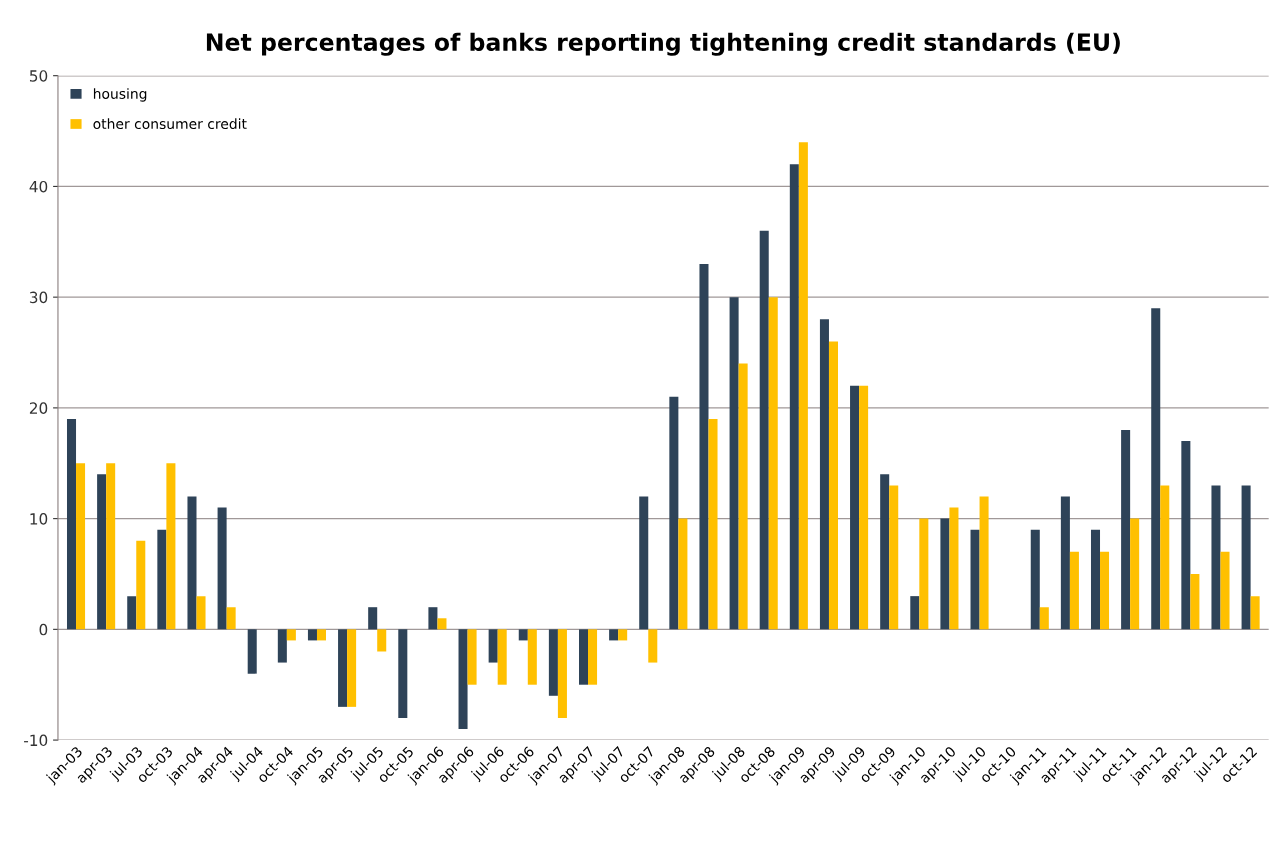 This screenshot has width=1288, height=841. What do you see at coordinates (663, 44) in the screenshot?
I see `chart-title: Net percentages of banks reporting tightening credit standards (EU)` at bounding box center [663, 44].